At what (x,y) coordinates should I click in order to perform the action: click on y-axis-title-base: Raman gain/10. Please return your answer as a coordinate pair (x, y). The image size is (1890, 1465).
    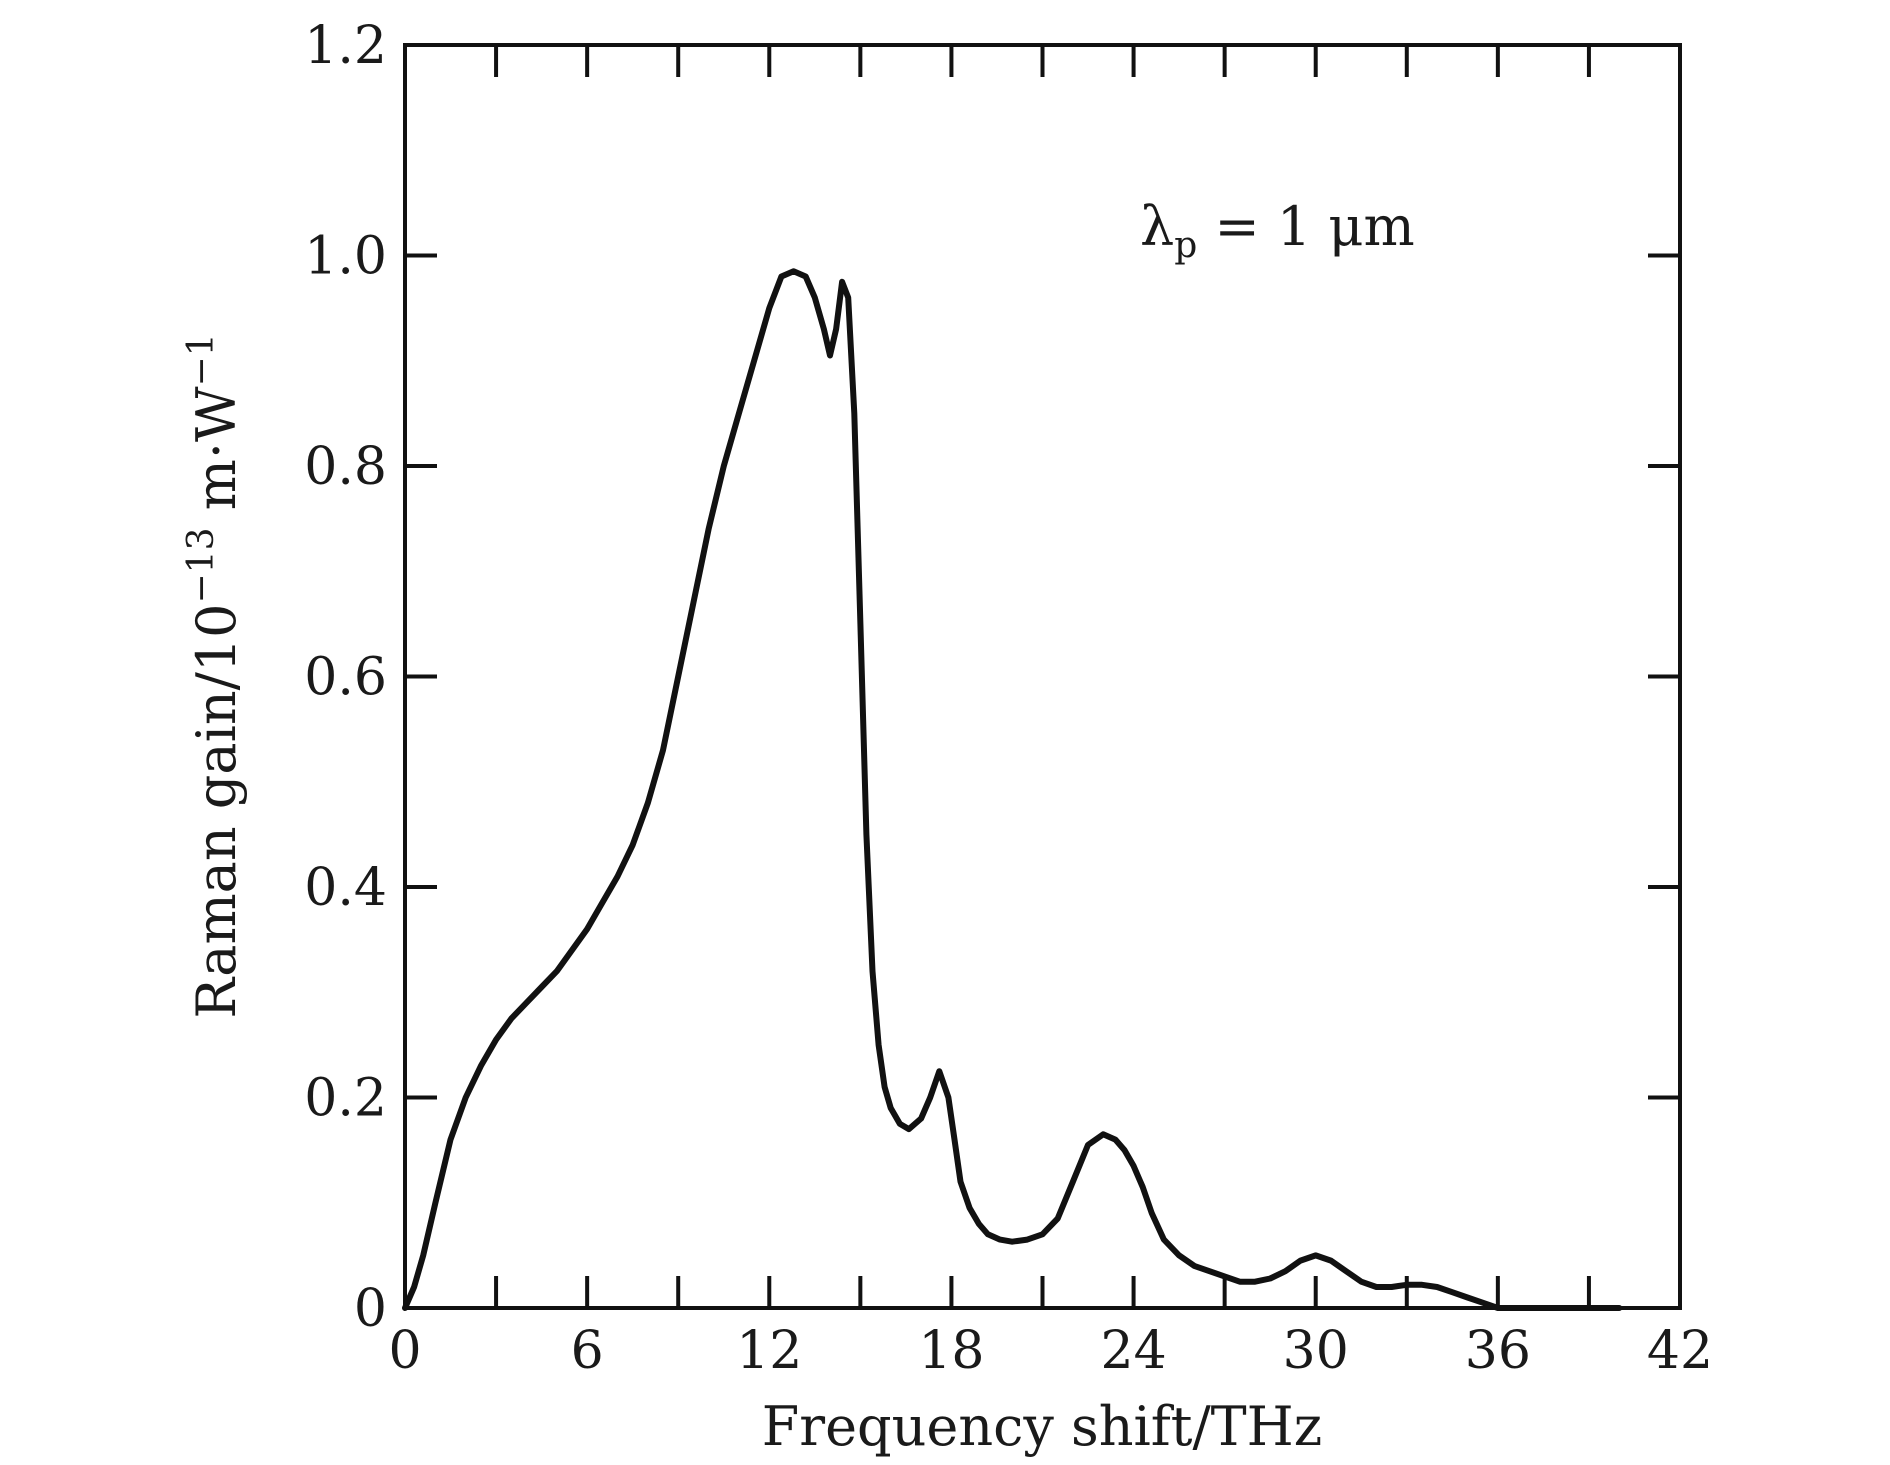
    Looking at the image, I should click on (216, 810).